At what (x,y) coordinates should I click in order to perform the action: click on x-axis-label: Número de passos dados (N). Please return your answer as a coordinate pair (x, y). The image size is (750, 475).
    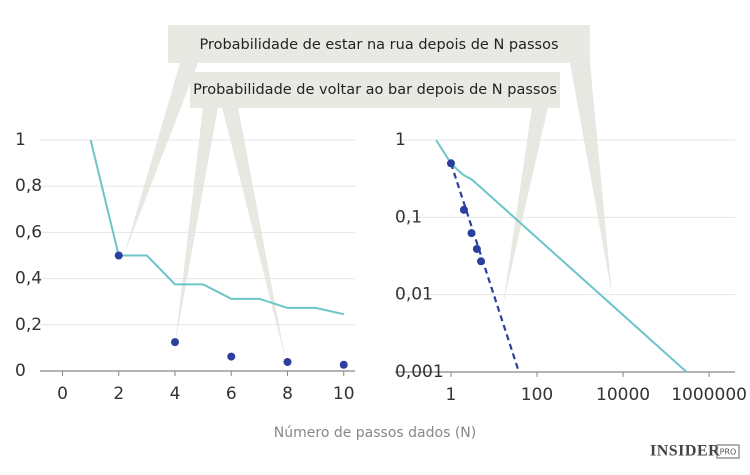
    Looking at the image, I should click on (375, 433).